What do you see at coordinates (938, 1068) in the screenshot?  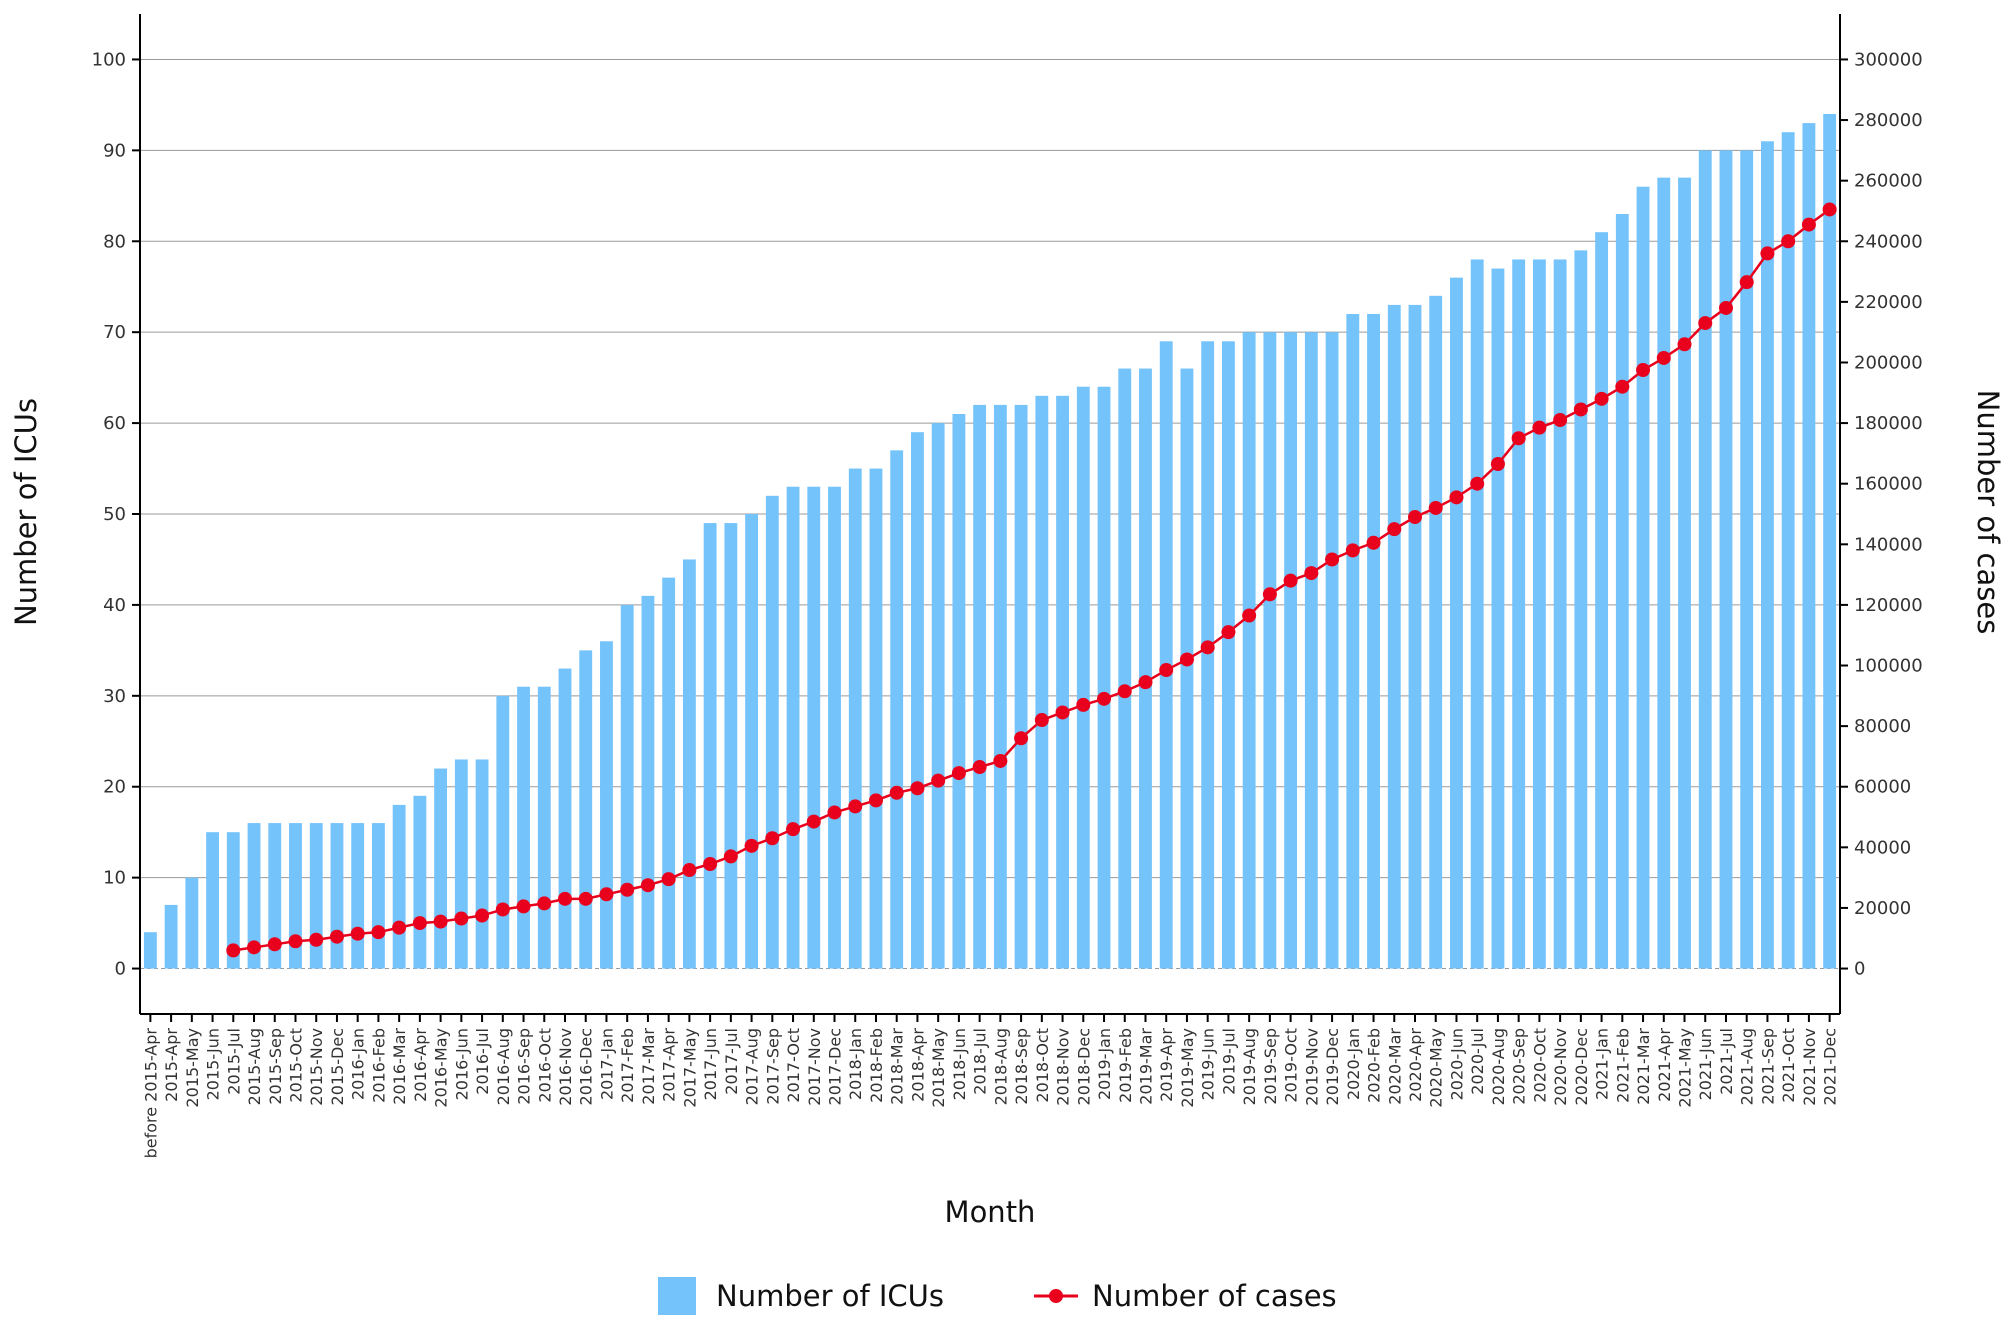 I see `x-tick-label: 2018-May` at bounding box center [938, 1068].